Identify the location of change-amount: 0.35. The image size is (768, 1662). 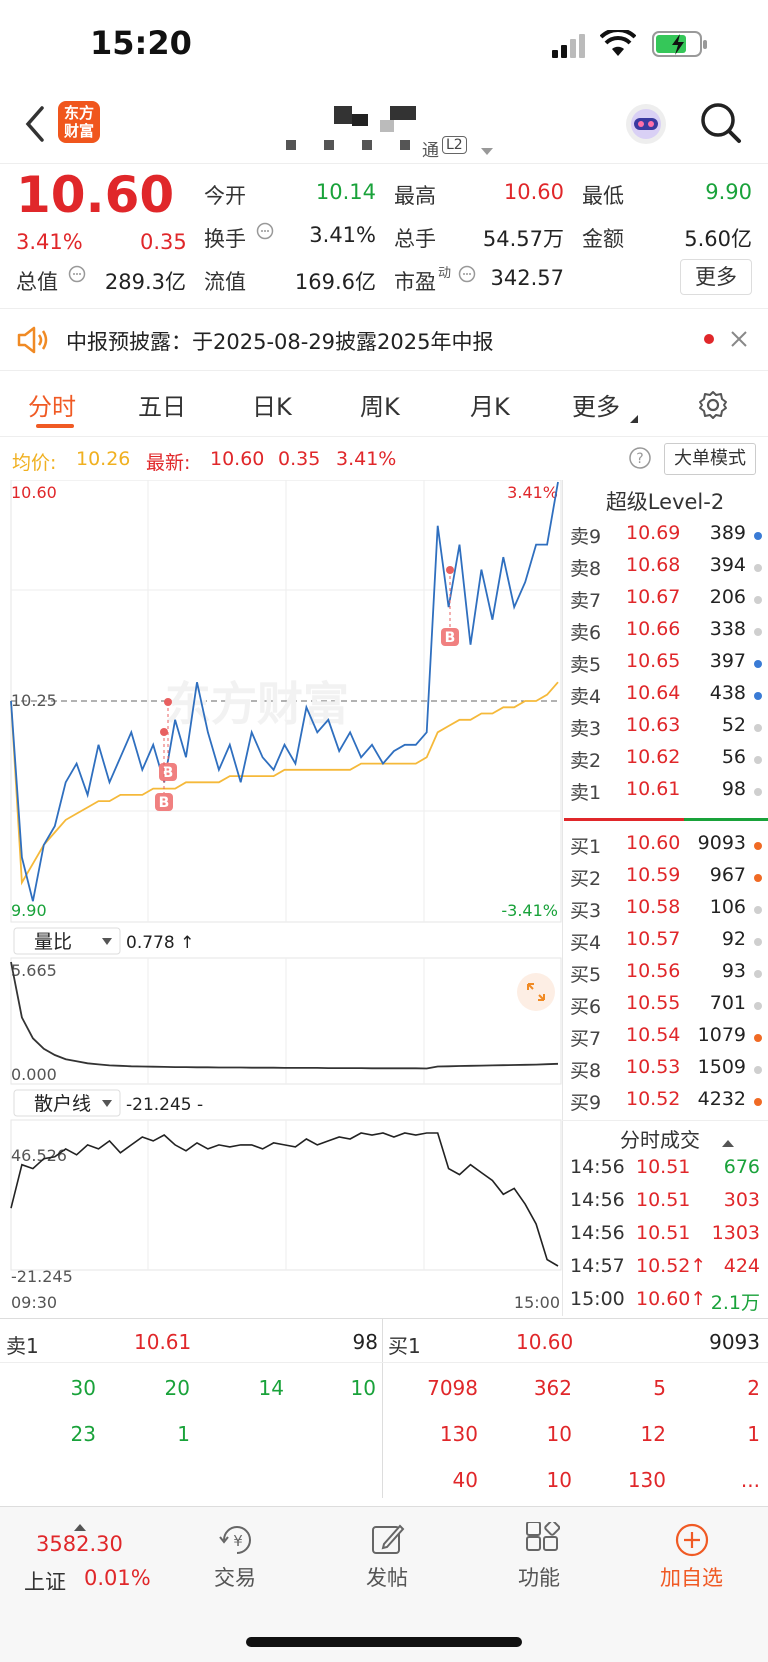
(163, 242).